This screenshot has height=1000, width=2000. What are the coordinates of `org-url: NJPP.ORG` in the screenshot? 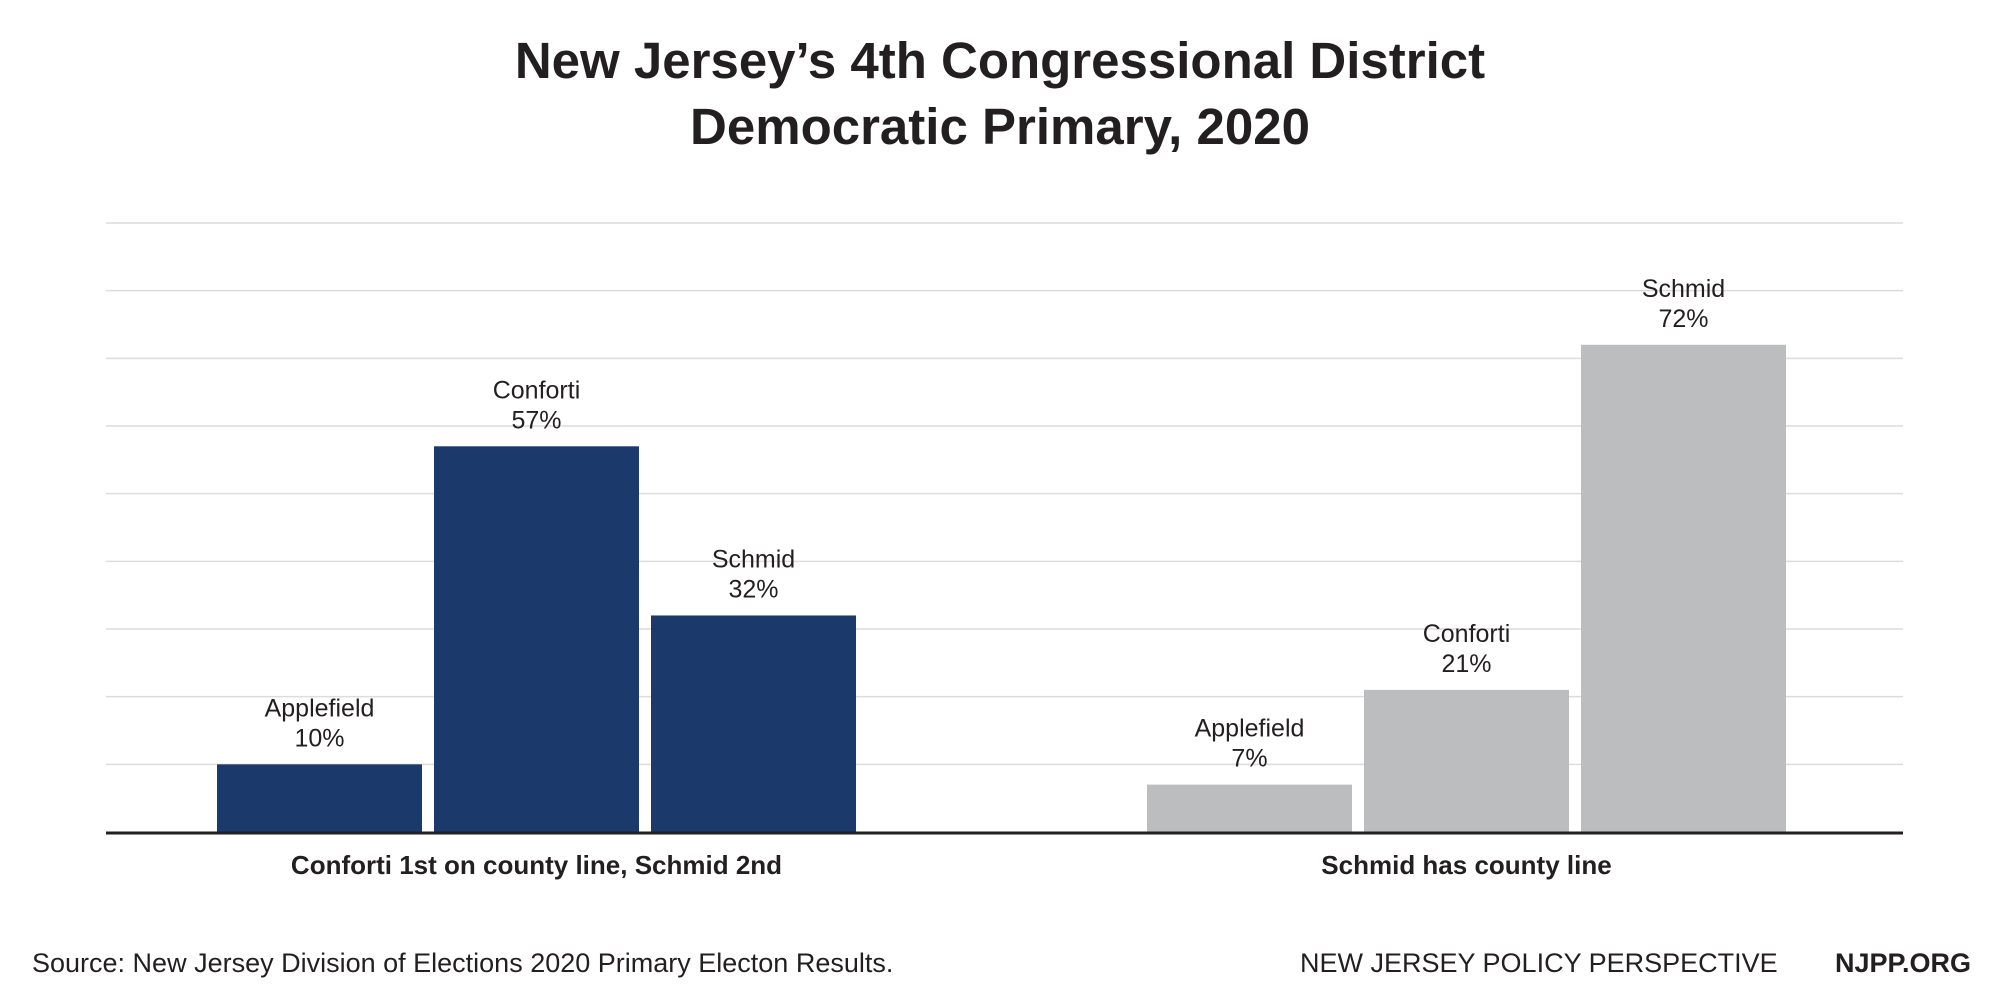 It's located at (1903, 963).